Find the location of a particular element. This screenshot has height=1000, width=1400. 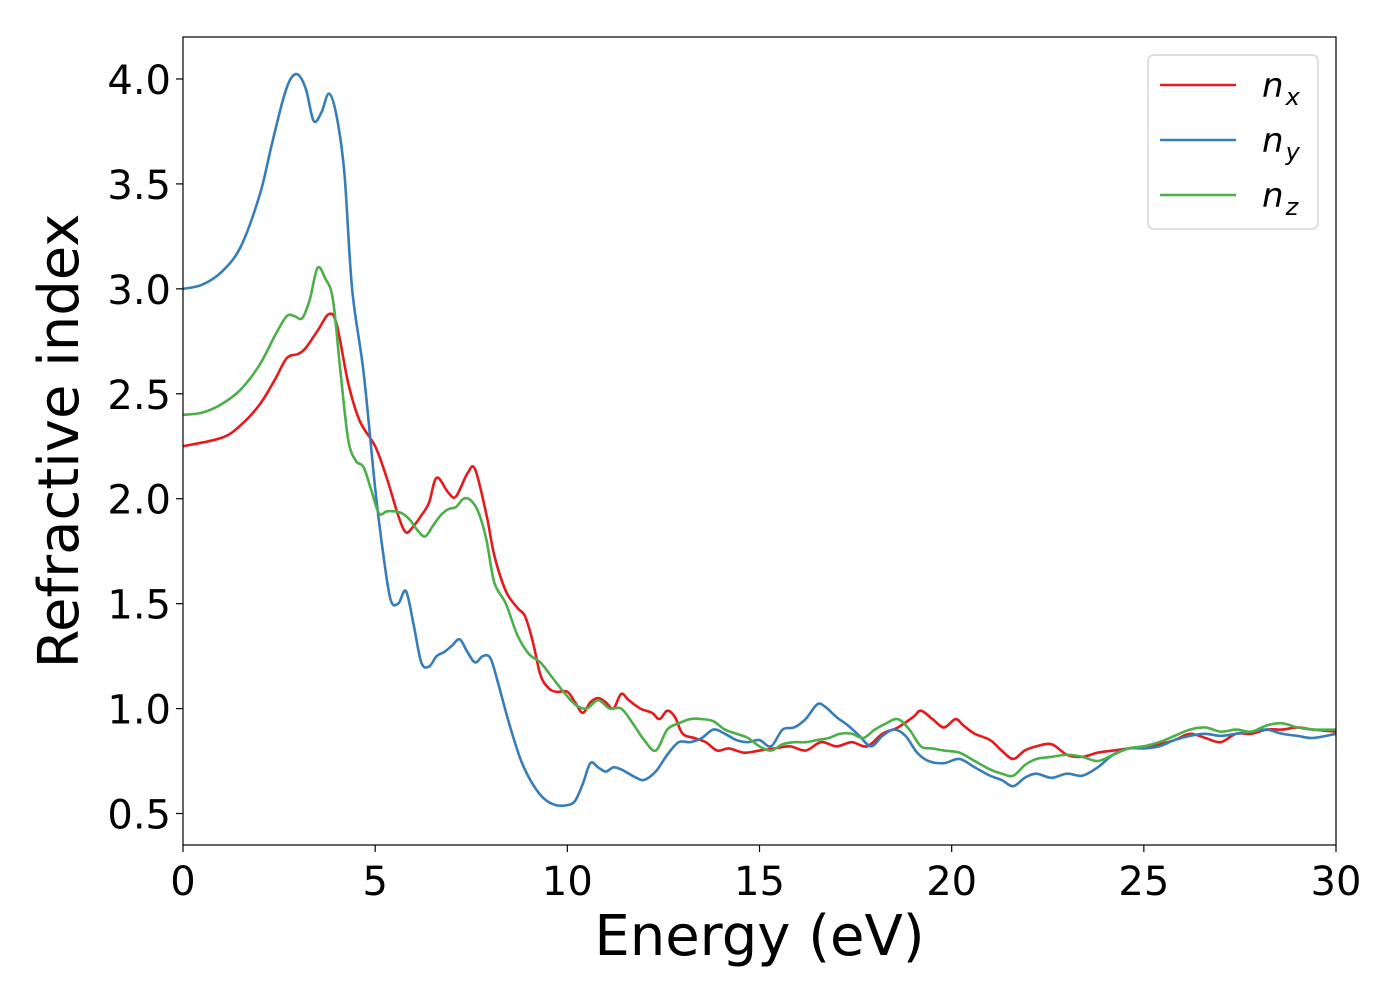

legend-label-subscript: y is located at coordinates (1293, 152).